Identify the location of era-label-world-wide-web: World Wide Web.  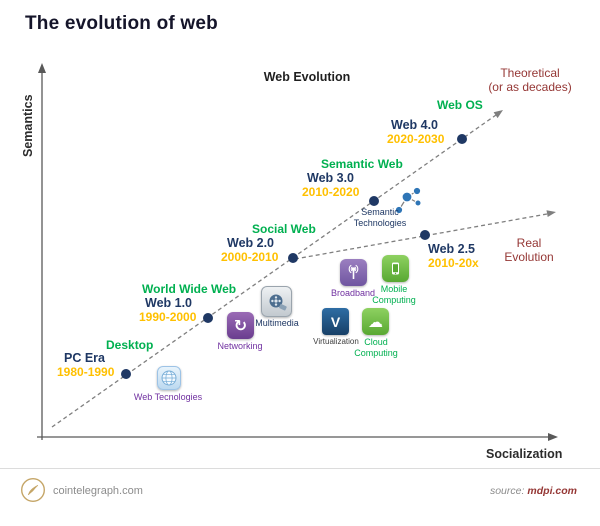
(189, 289).